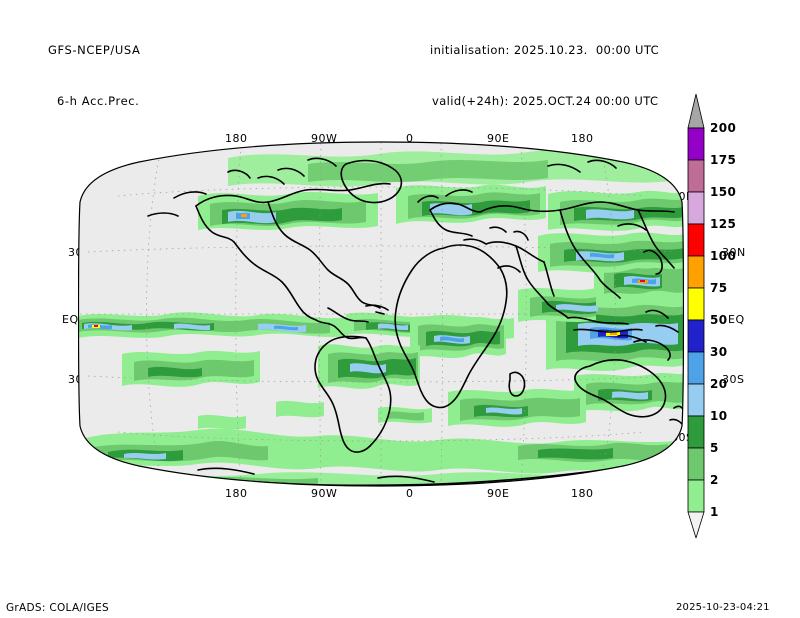 This screenshot has width=800, height=618. I want to click on lon-label-top-180e: 180, so click(582, 138).